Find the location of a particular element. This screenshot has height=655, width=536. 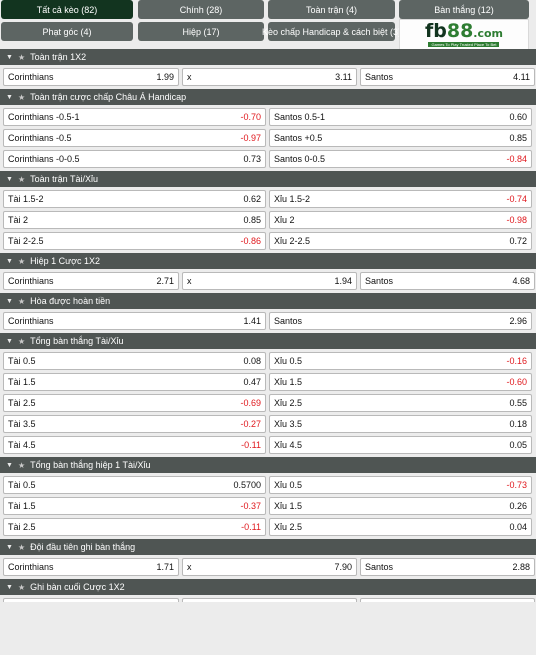

market-header: ▼ ★ Ghi bàn cuối Cược 1X2 is located at coordinates (268, 587).